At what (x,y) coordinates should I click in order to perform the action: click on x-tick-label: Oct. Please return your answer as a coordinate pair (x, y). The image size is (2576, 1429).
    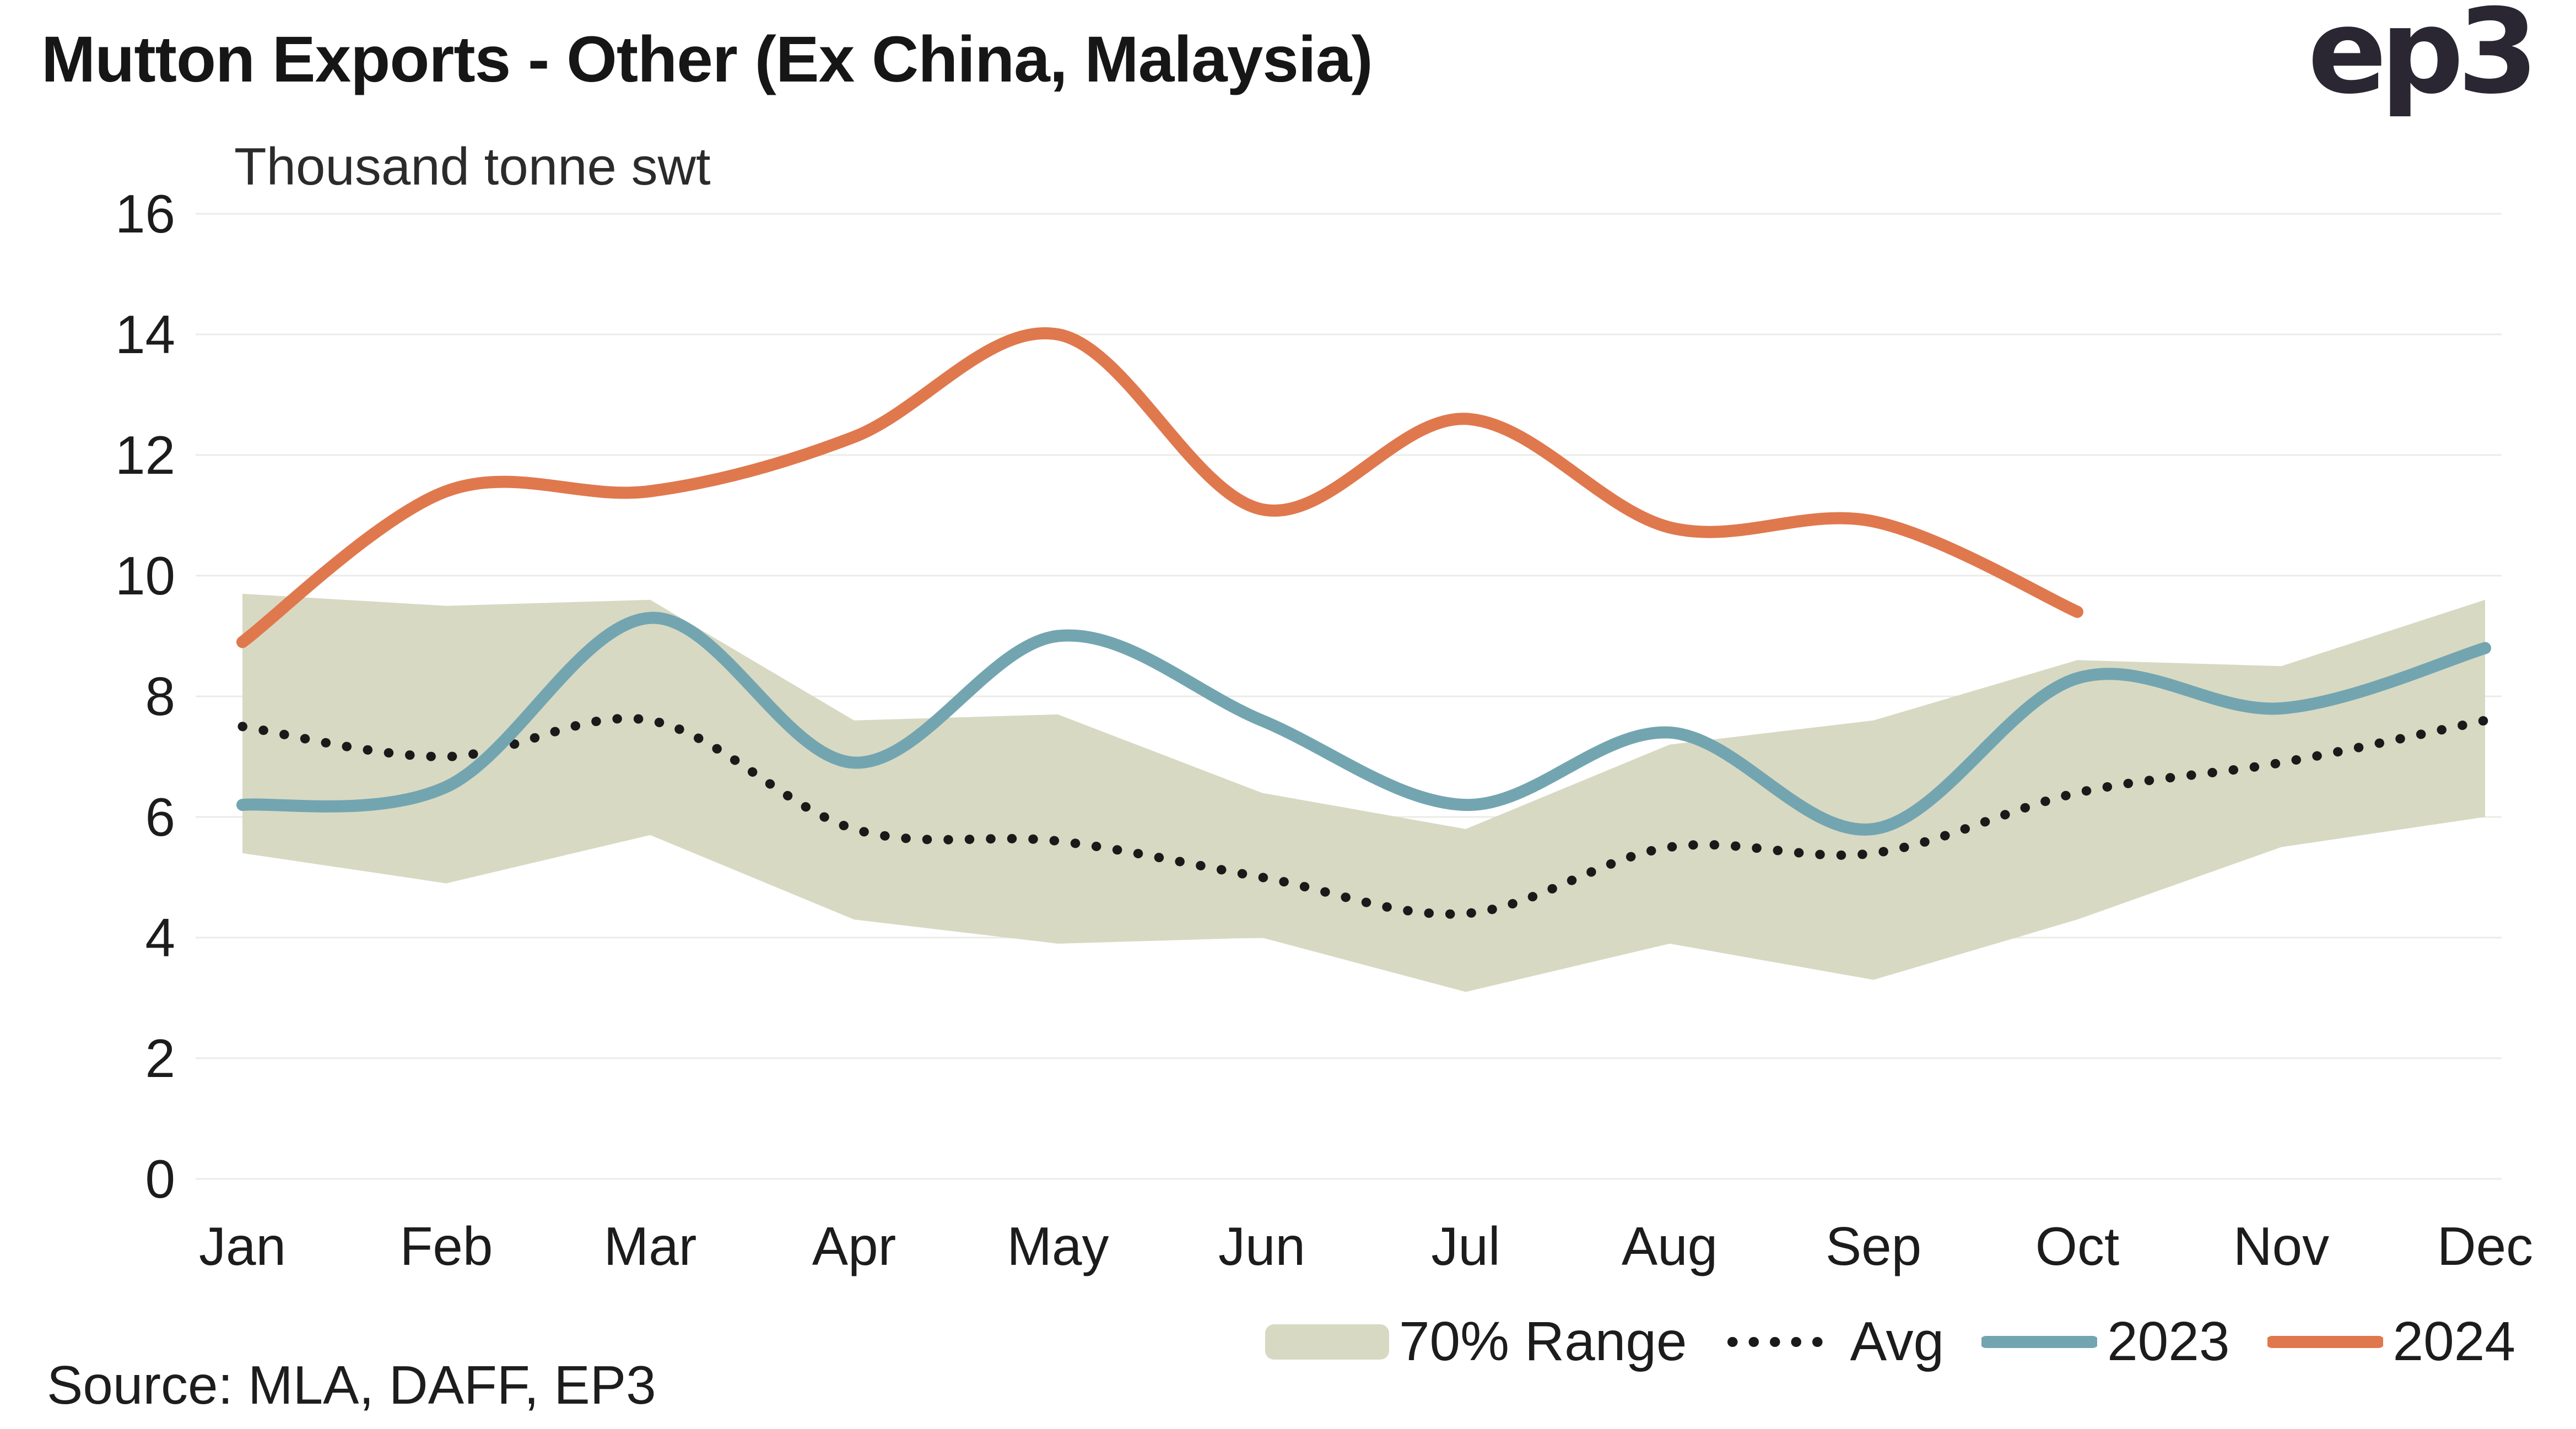
    Looking at the image, I should click on (2077, 1246).